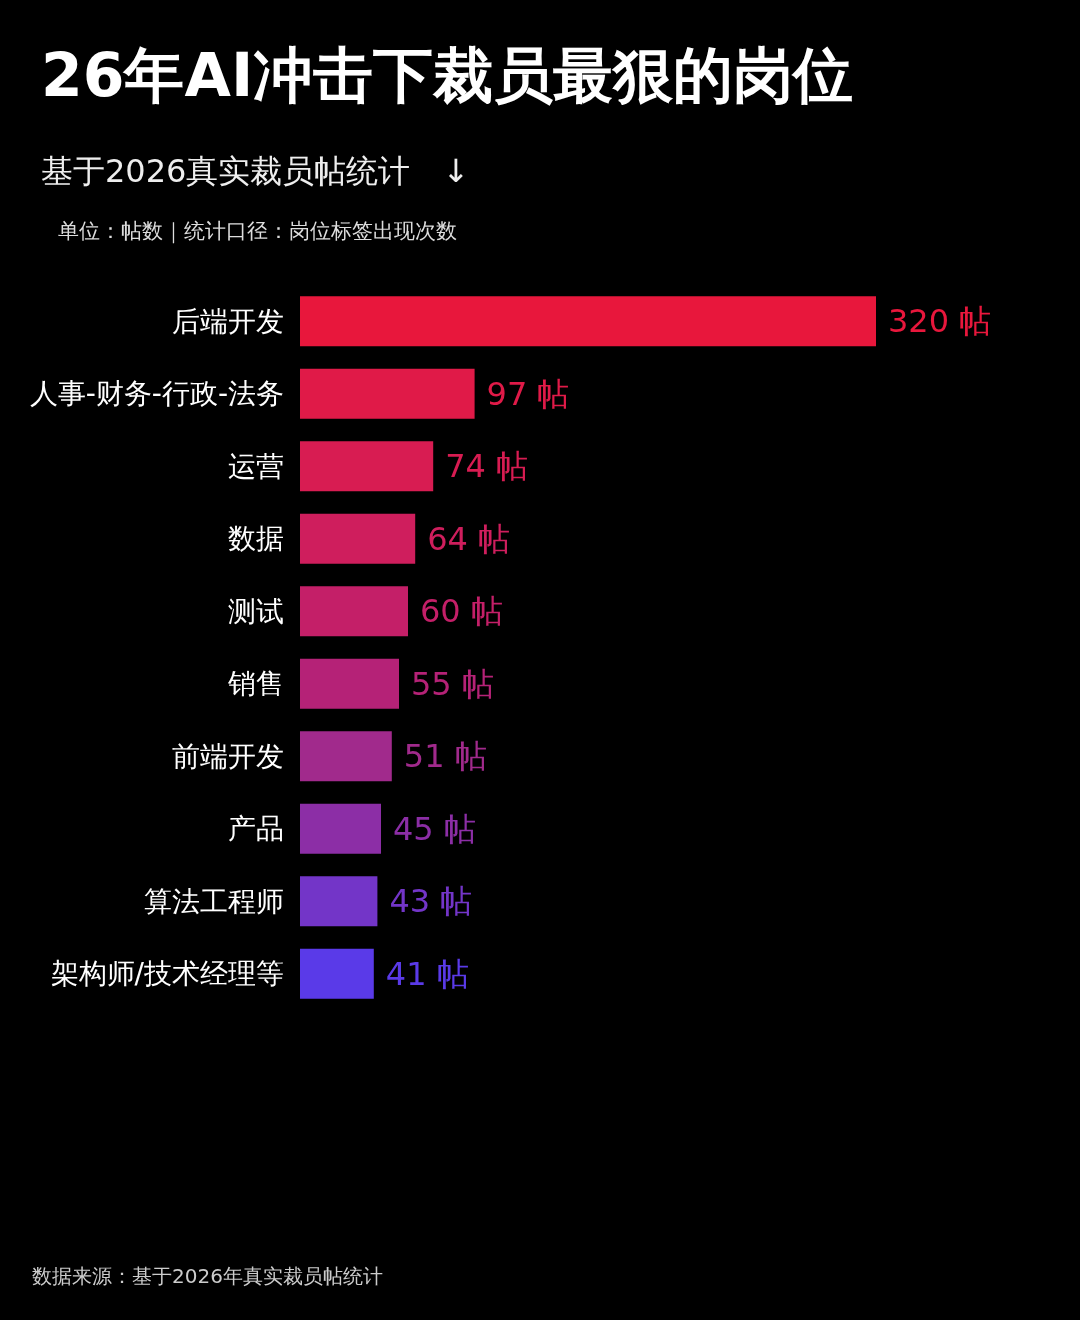 The width and height of the screenshot is (1080, 1320). I want to click on y-tick-label: 产品, so click(256, 829).